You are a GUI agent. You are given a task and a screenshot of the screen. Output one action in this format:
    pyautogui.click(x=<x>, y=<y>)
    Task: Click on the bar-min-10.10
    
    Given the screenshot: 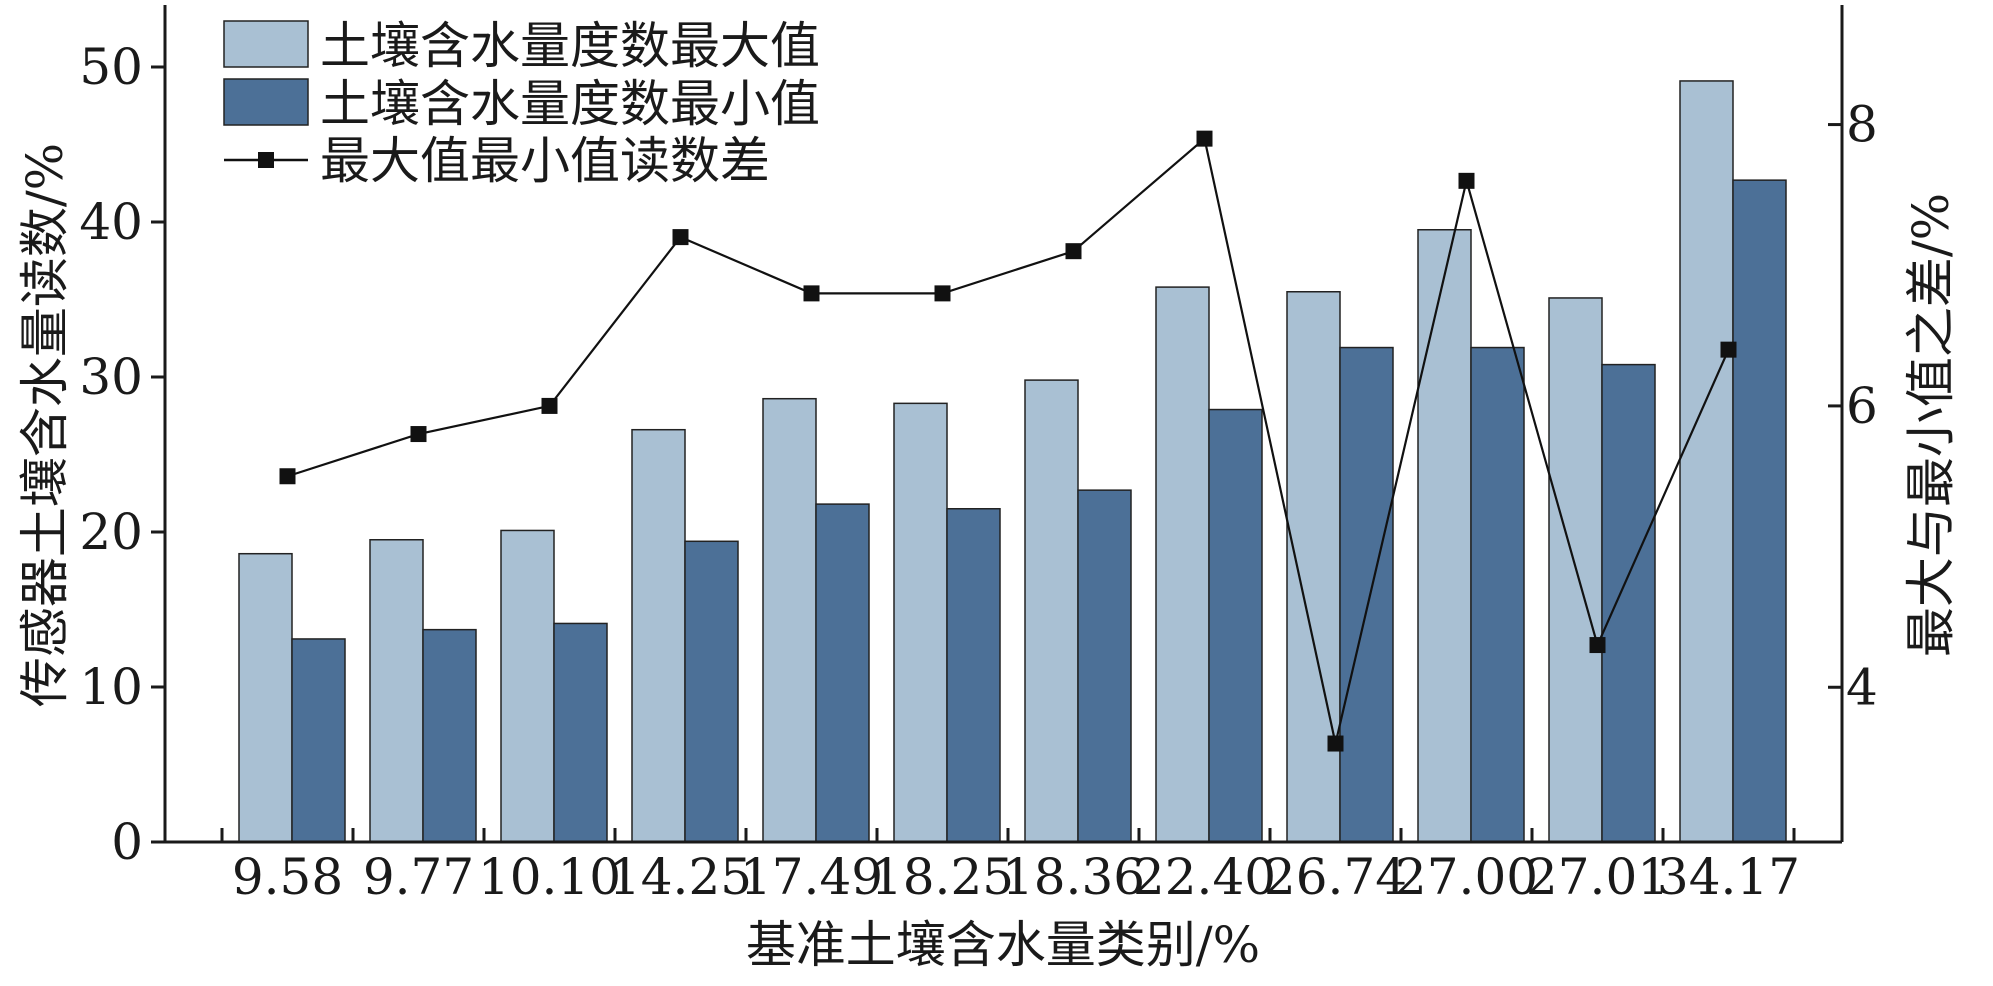 What is the action you would take?
    pyautogui.click(x=580, y=732)
    